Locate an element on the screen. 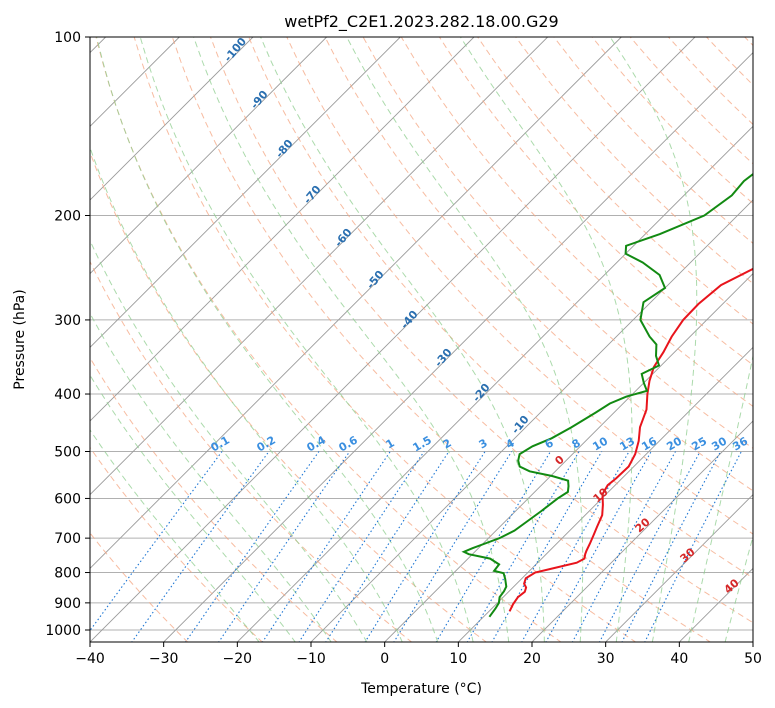 This screenshot has height=708, width=775. y-tick-label: 200 is located at coordinates (67, 217).